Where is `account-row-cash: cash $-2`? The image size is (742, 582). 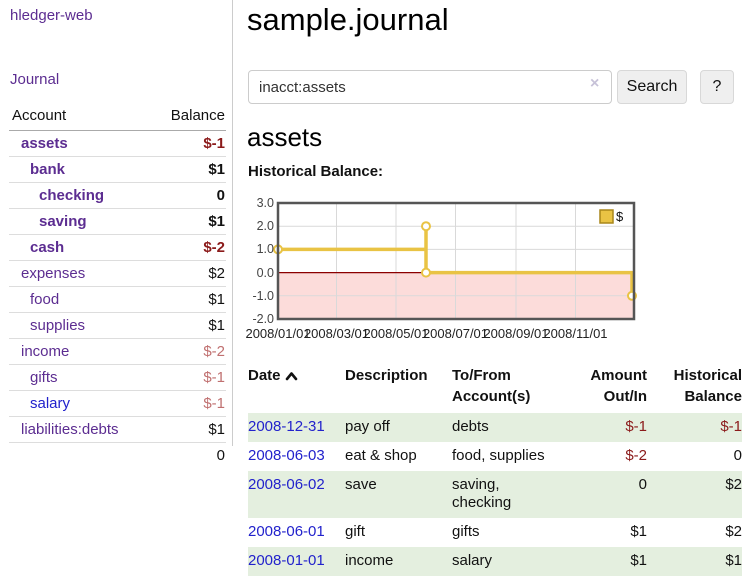
account-row-cash: cash $-2 is located at coordinates (117, 247).